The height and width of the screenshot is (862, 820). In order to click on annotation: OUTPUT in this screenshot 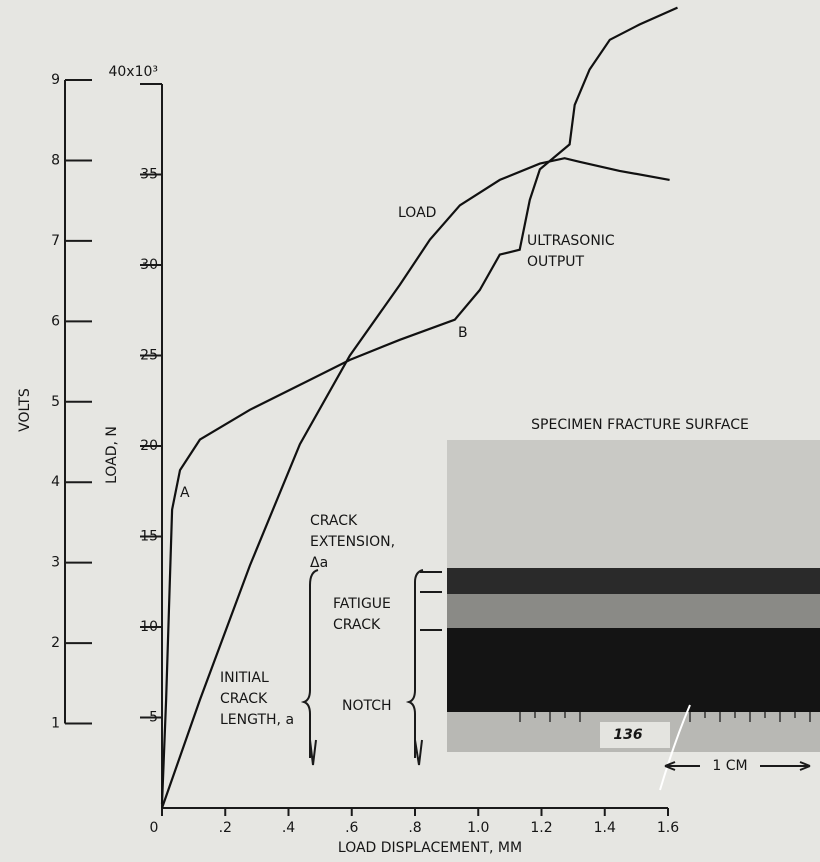, I will do `click(556, 262)`.